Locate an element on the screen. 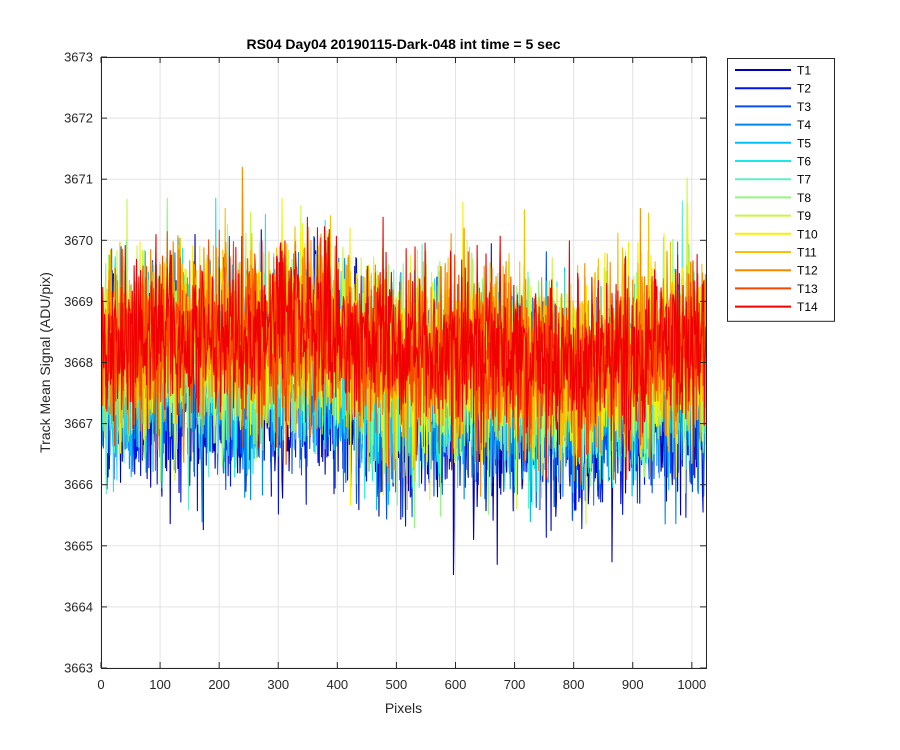 The height and width of the screenshot is (750, 900). y-tick-label: 3673 is located at coordinates (78, 57).